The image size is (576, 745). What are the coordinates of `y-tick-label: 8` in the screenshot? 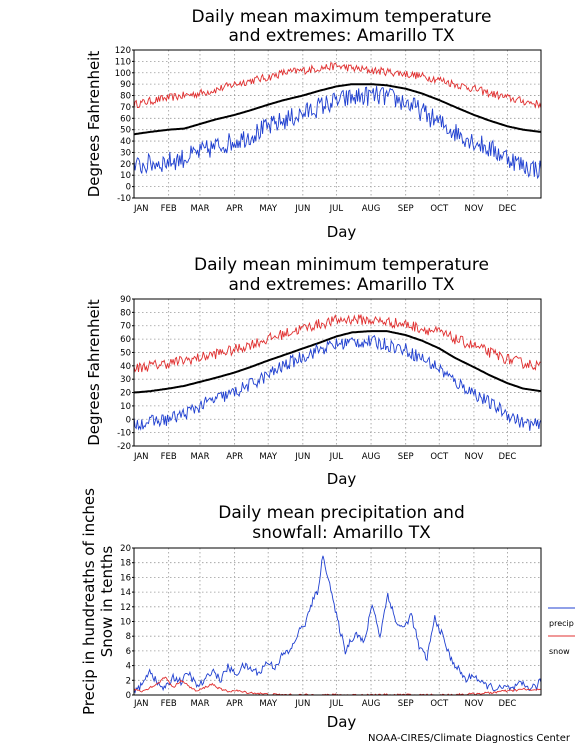 It's located at (128, 637).